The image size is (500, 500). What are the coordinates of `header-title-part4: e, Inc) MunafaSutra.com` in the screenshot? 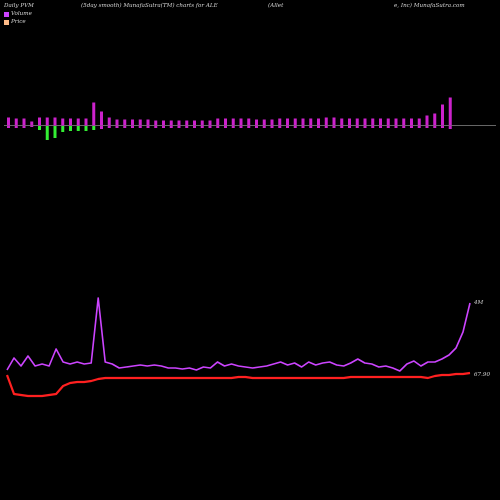 It's located at (429, 6).